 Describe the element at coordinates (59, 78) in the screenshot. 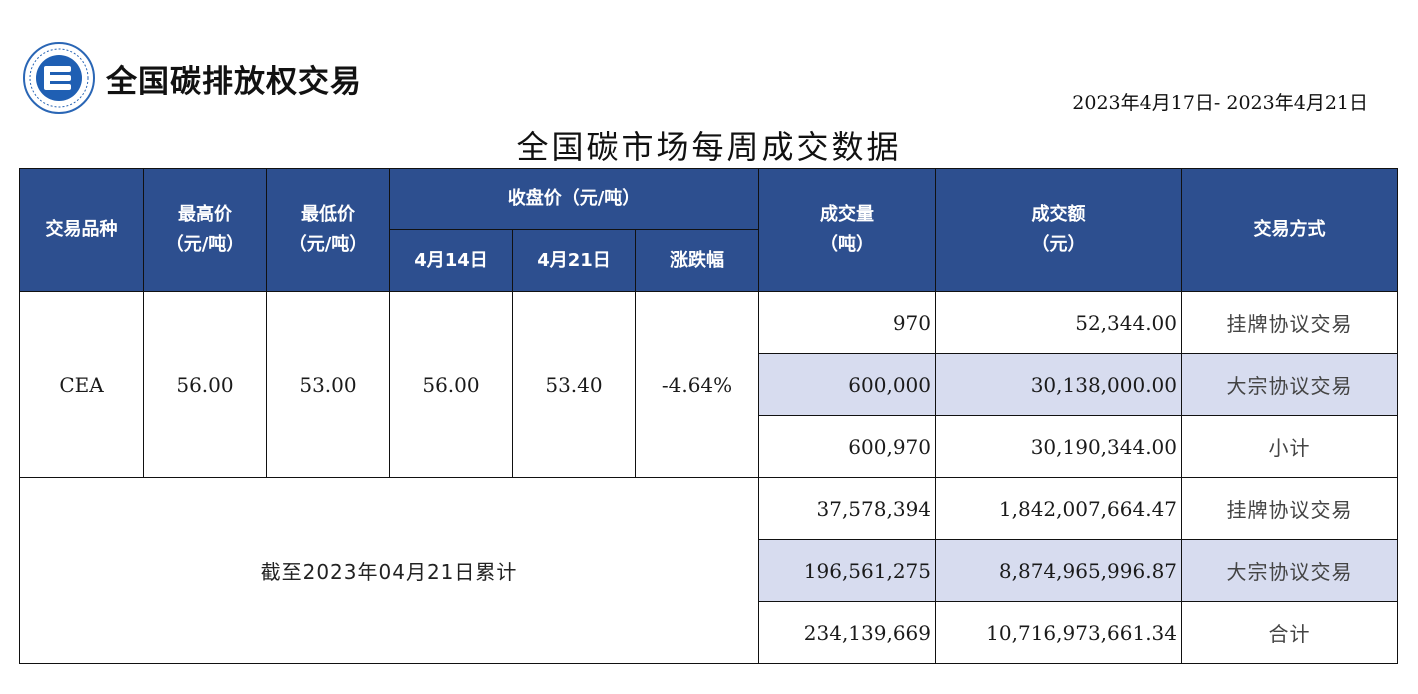

I see `exchange-logo-icon` at that location.